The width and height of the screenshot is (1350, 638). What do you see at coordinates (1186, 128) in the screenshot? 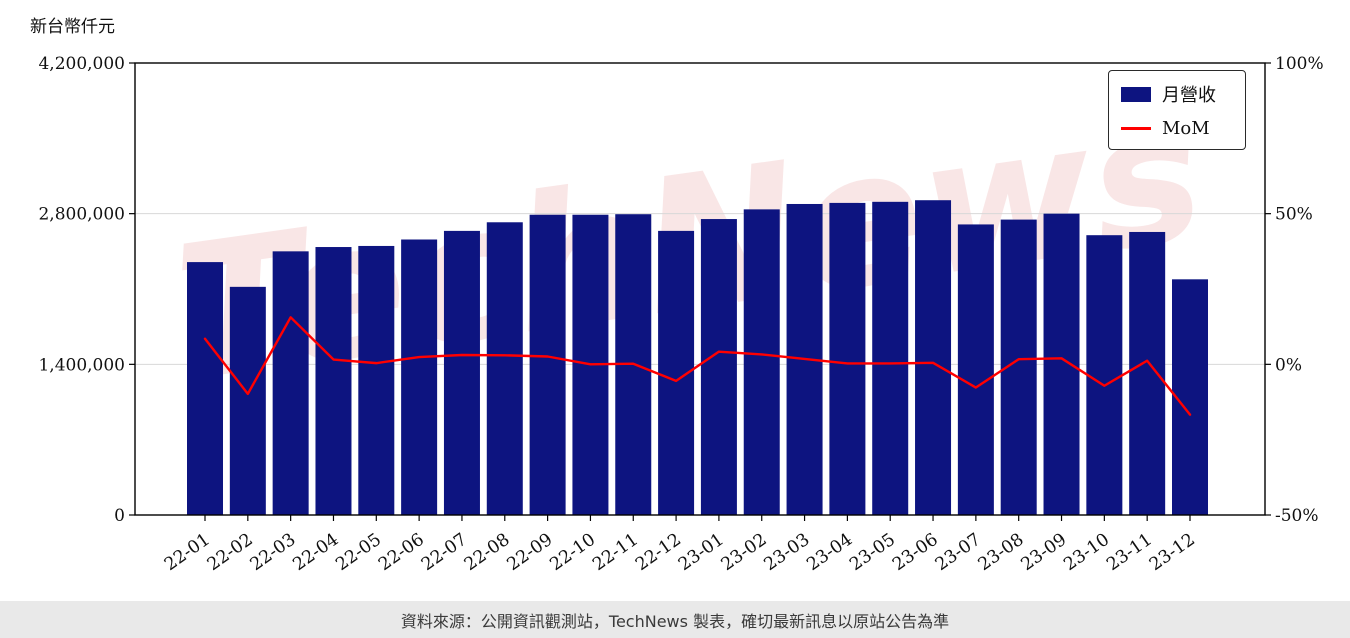
I see `legend-mom-label: MoM` at bounding box center [1186, 128].